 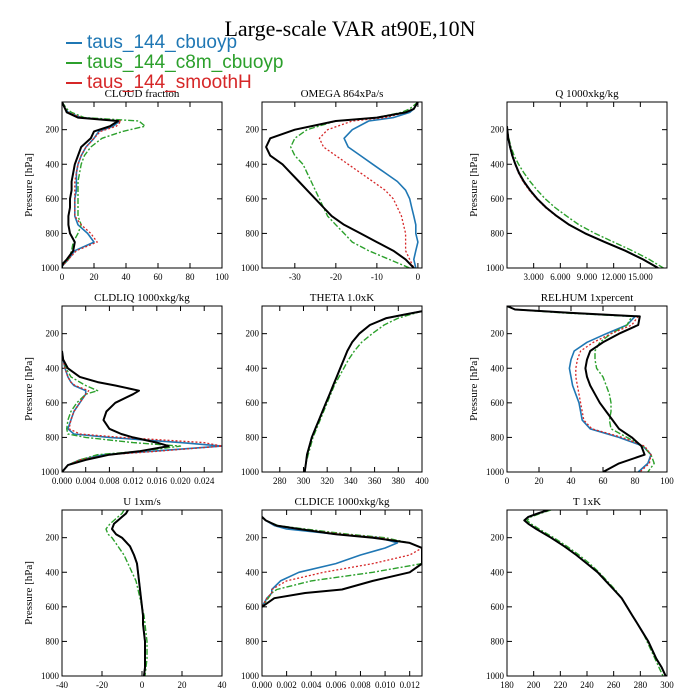 What do you see at coordinates (507, 685) in the screenshot?
I see `x-tick-label: 180` at bounding box center [507, 685].